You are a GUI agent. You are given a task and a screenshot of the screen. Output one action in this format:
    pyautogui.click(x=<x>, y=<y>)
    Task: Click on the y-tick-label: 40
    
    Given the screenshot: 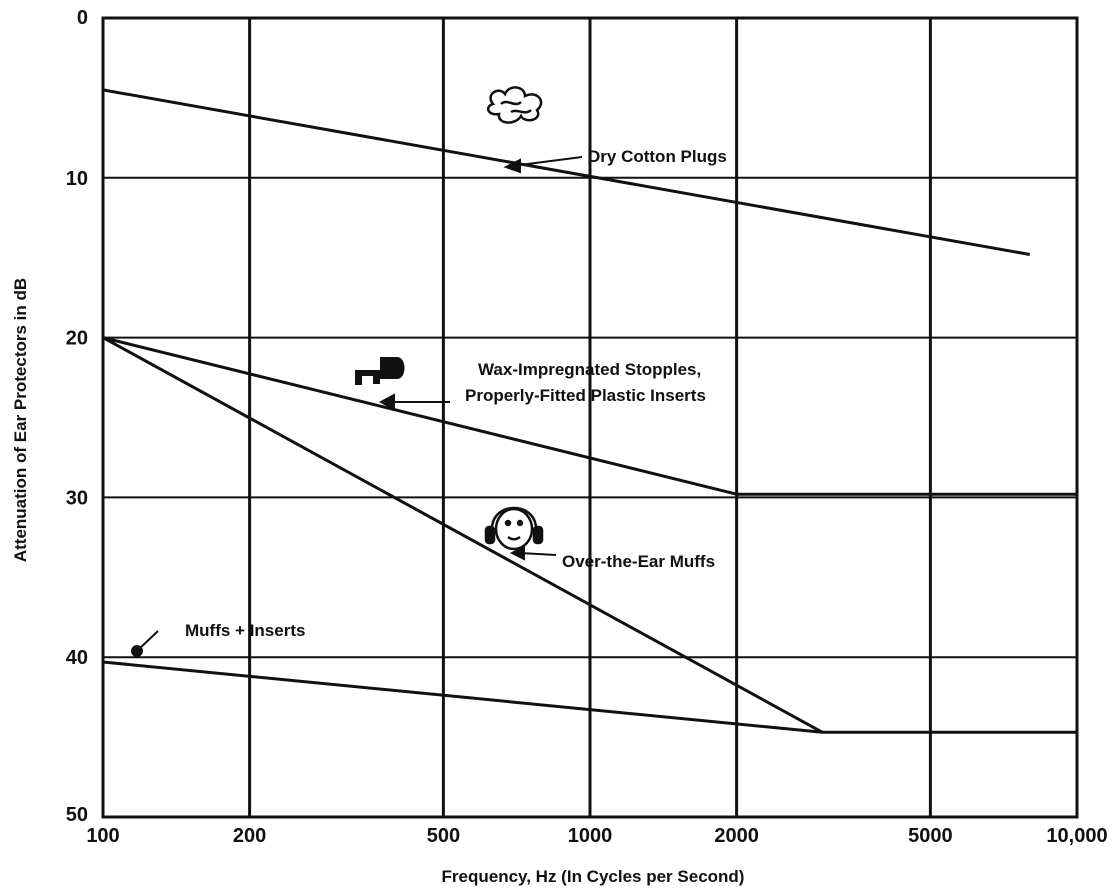 What is the action you would take?
    pyautogui.click(x=77, y=658)
    